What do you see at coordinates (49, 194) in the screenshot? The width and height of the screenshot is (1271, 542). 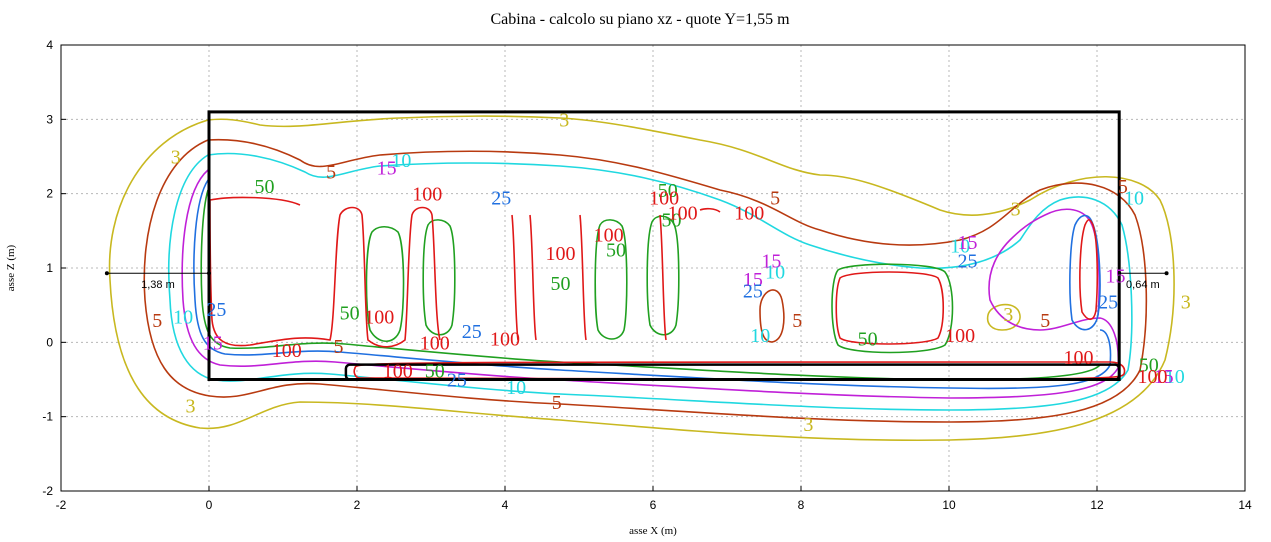 I see `y-tick-label: 2` at bounding box center [49, 194].